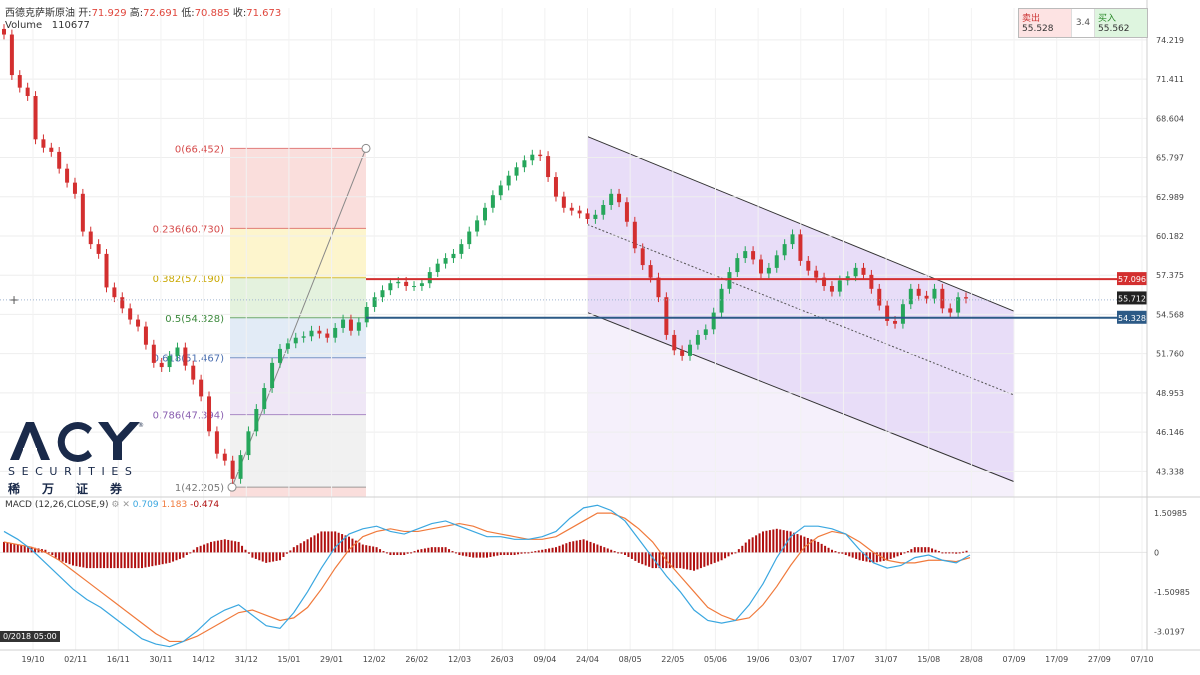  What do you see at coordinates (1170, 393) in the screenshot?
I see `y-tick-label: 48.953` at bounding box center [1170, 393].